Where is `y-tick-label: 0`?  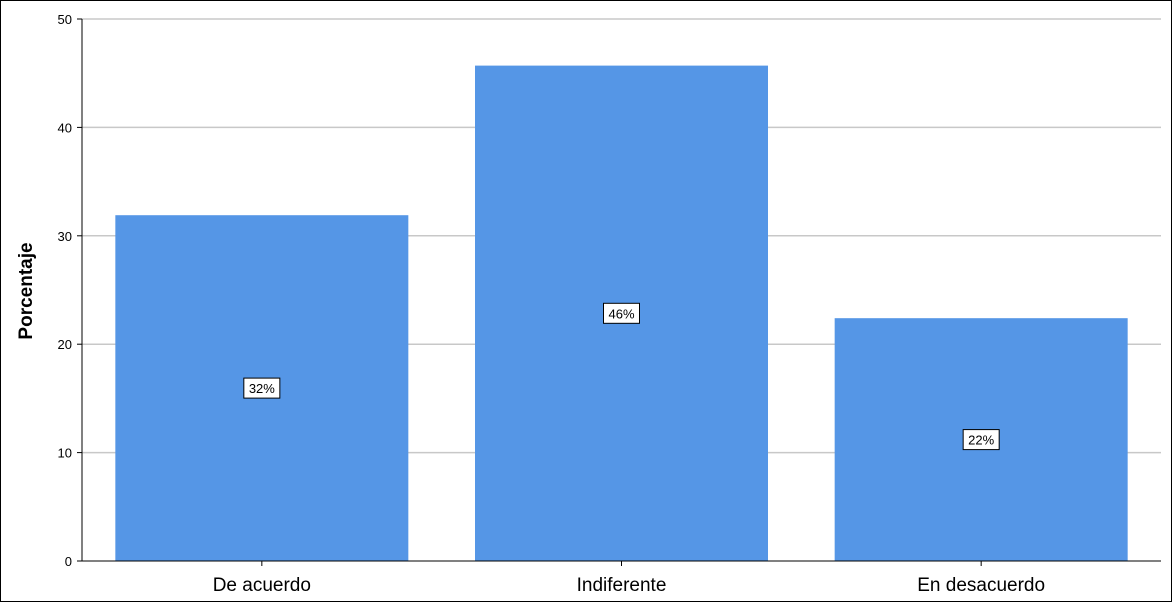
y-tick-label: 0 is located at coordinates (68, 561).